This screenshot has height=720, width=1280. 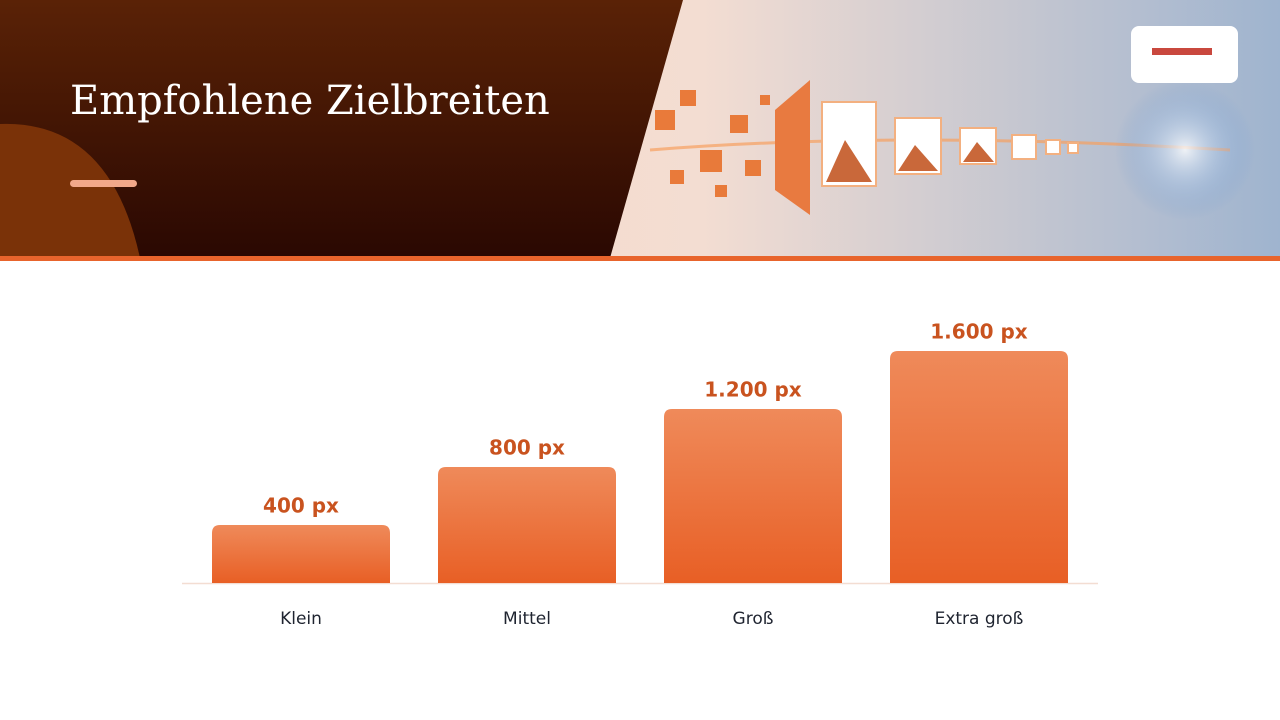 What do you see at coordinates (301, 506) in the screenshot?
I see `value-label: 400 px` at bounding box center [301, 506].